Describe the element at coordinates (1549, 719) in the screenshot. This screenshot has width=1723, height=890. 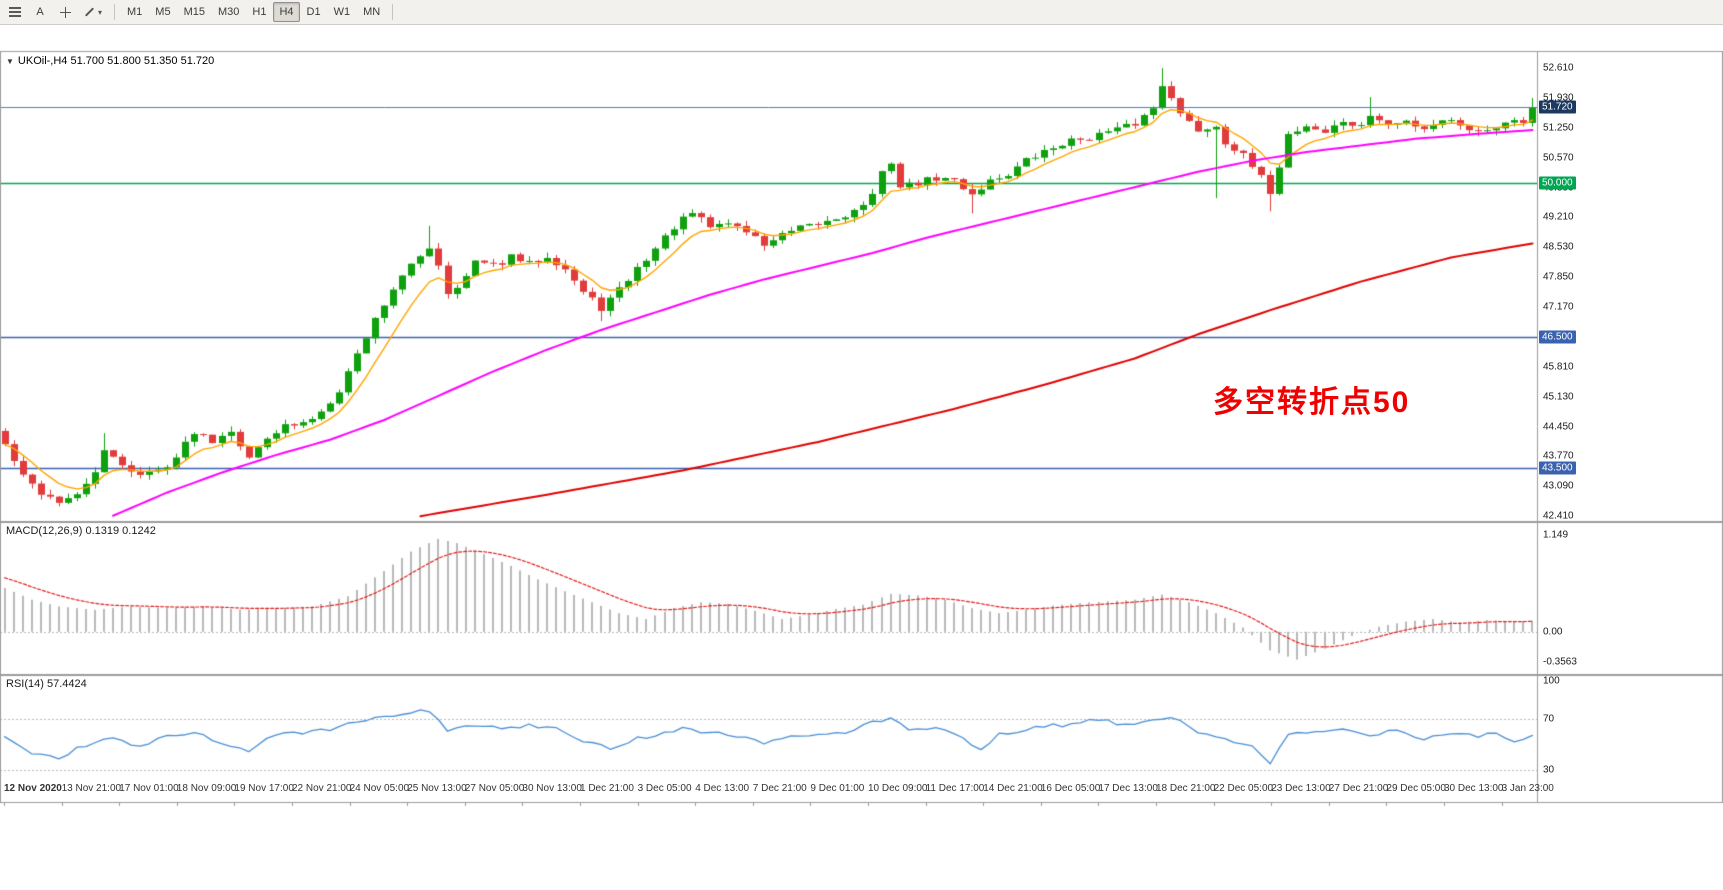
I see `rsi-axis-label: 70` at that location.